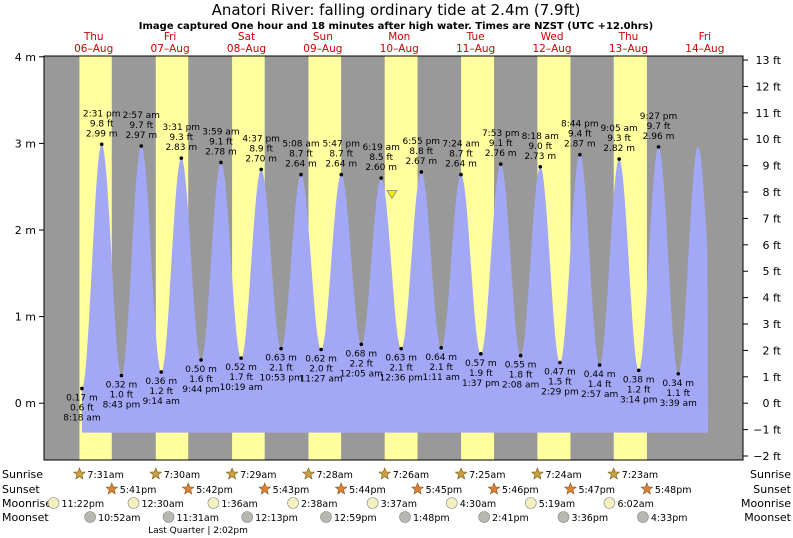 The image size is (793, 538). What do you see at coordinates (201, 380) in the screenshot?
I see `tide-label: 1.6 ft` at bounding box center [201, 380].